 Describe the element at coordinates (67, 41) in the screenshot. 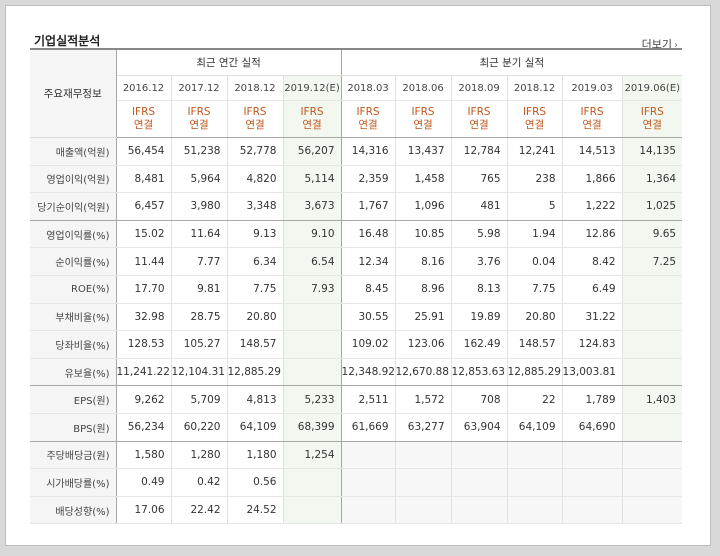

I see `section-title: 기업실적분석` at that location.